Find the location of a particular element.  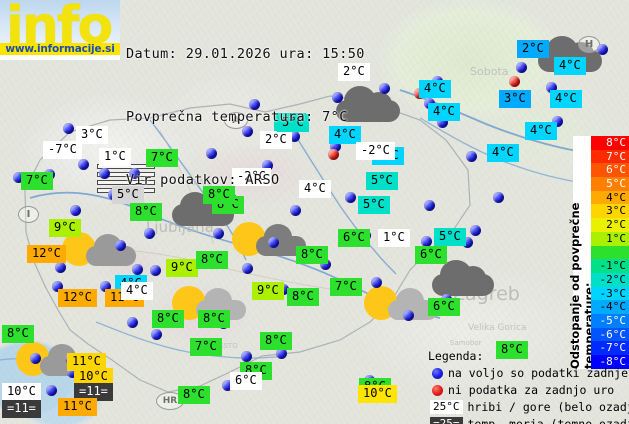

scale-band is located at coordinates (610, 252).